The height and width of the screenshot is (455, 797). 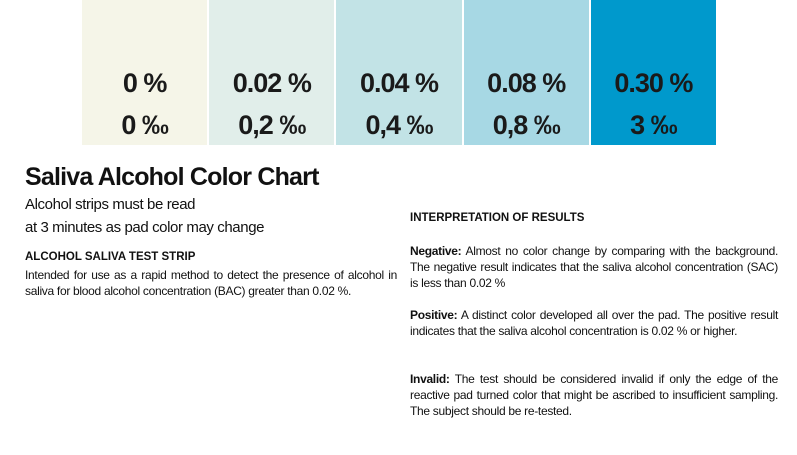 I want to click on section-heading: INTERPRETATION OF RESULTS, so click(x=497, y=218).